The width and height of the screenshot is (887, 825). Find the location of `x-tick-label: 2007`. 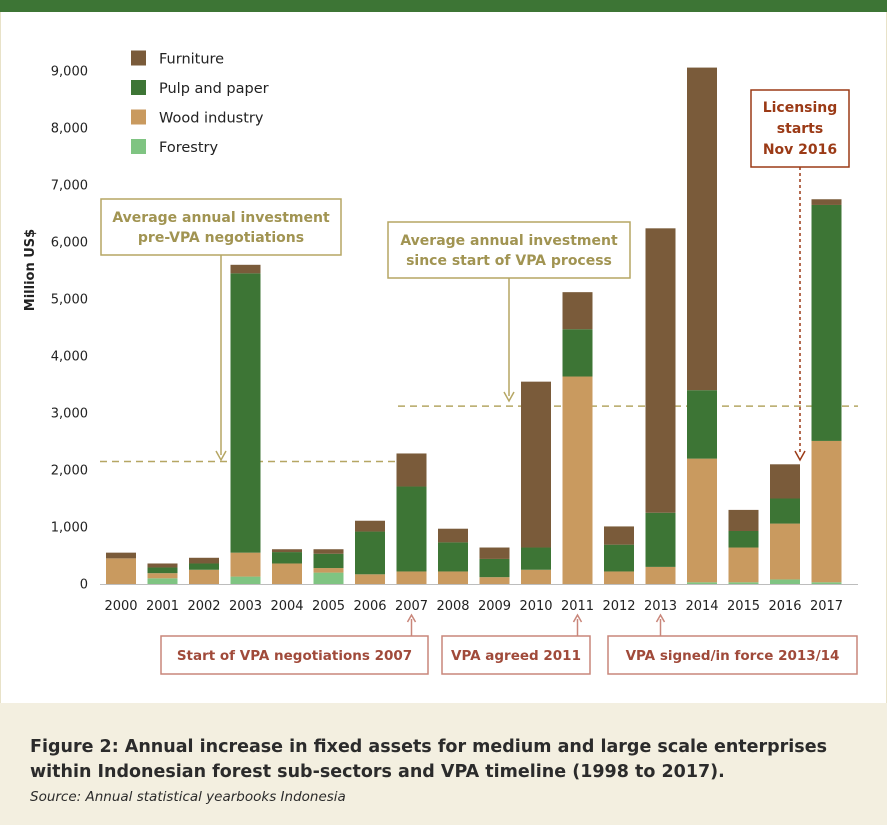

x-tick-label: 2007 is located at coordinates (411, 606).